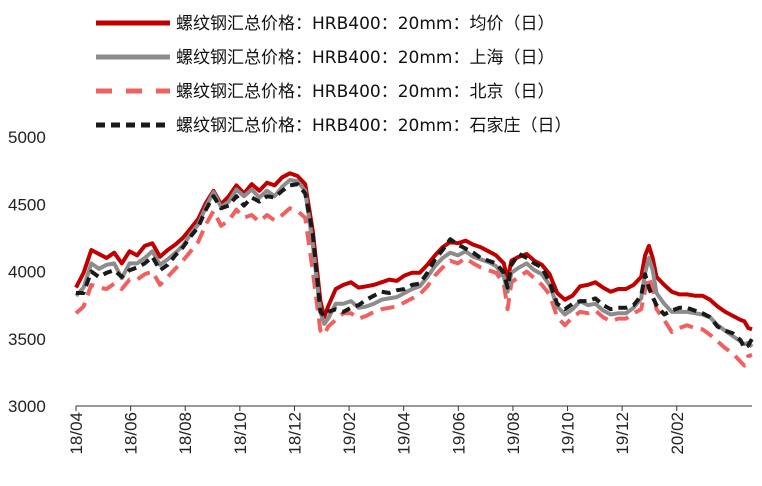 The height and width of the screenshot is (486, 762). Describe the element at coordinates (27, 406) in the screenshot. I see `y-tick-label: 3000` at that location.